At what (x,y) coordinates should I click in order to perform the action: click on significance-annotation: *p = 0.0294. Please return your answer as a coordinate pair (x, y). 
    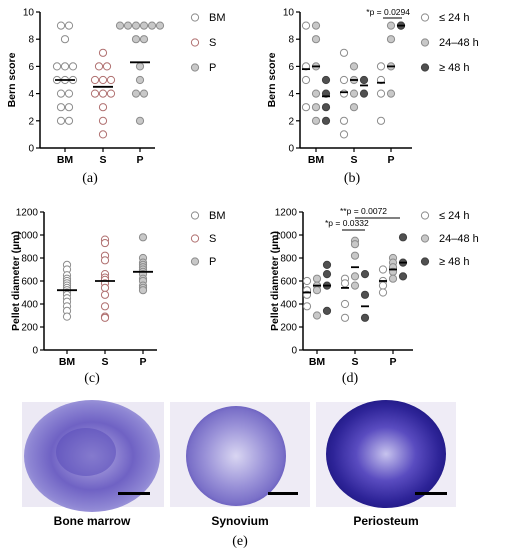
    Looking at the image, I should click on (388, 12).